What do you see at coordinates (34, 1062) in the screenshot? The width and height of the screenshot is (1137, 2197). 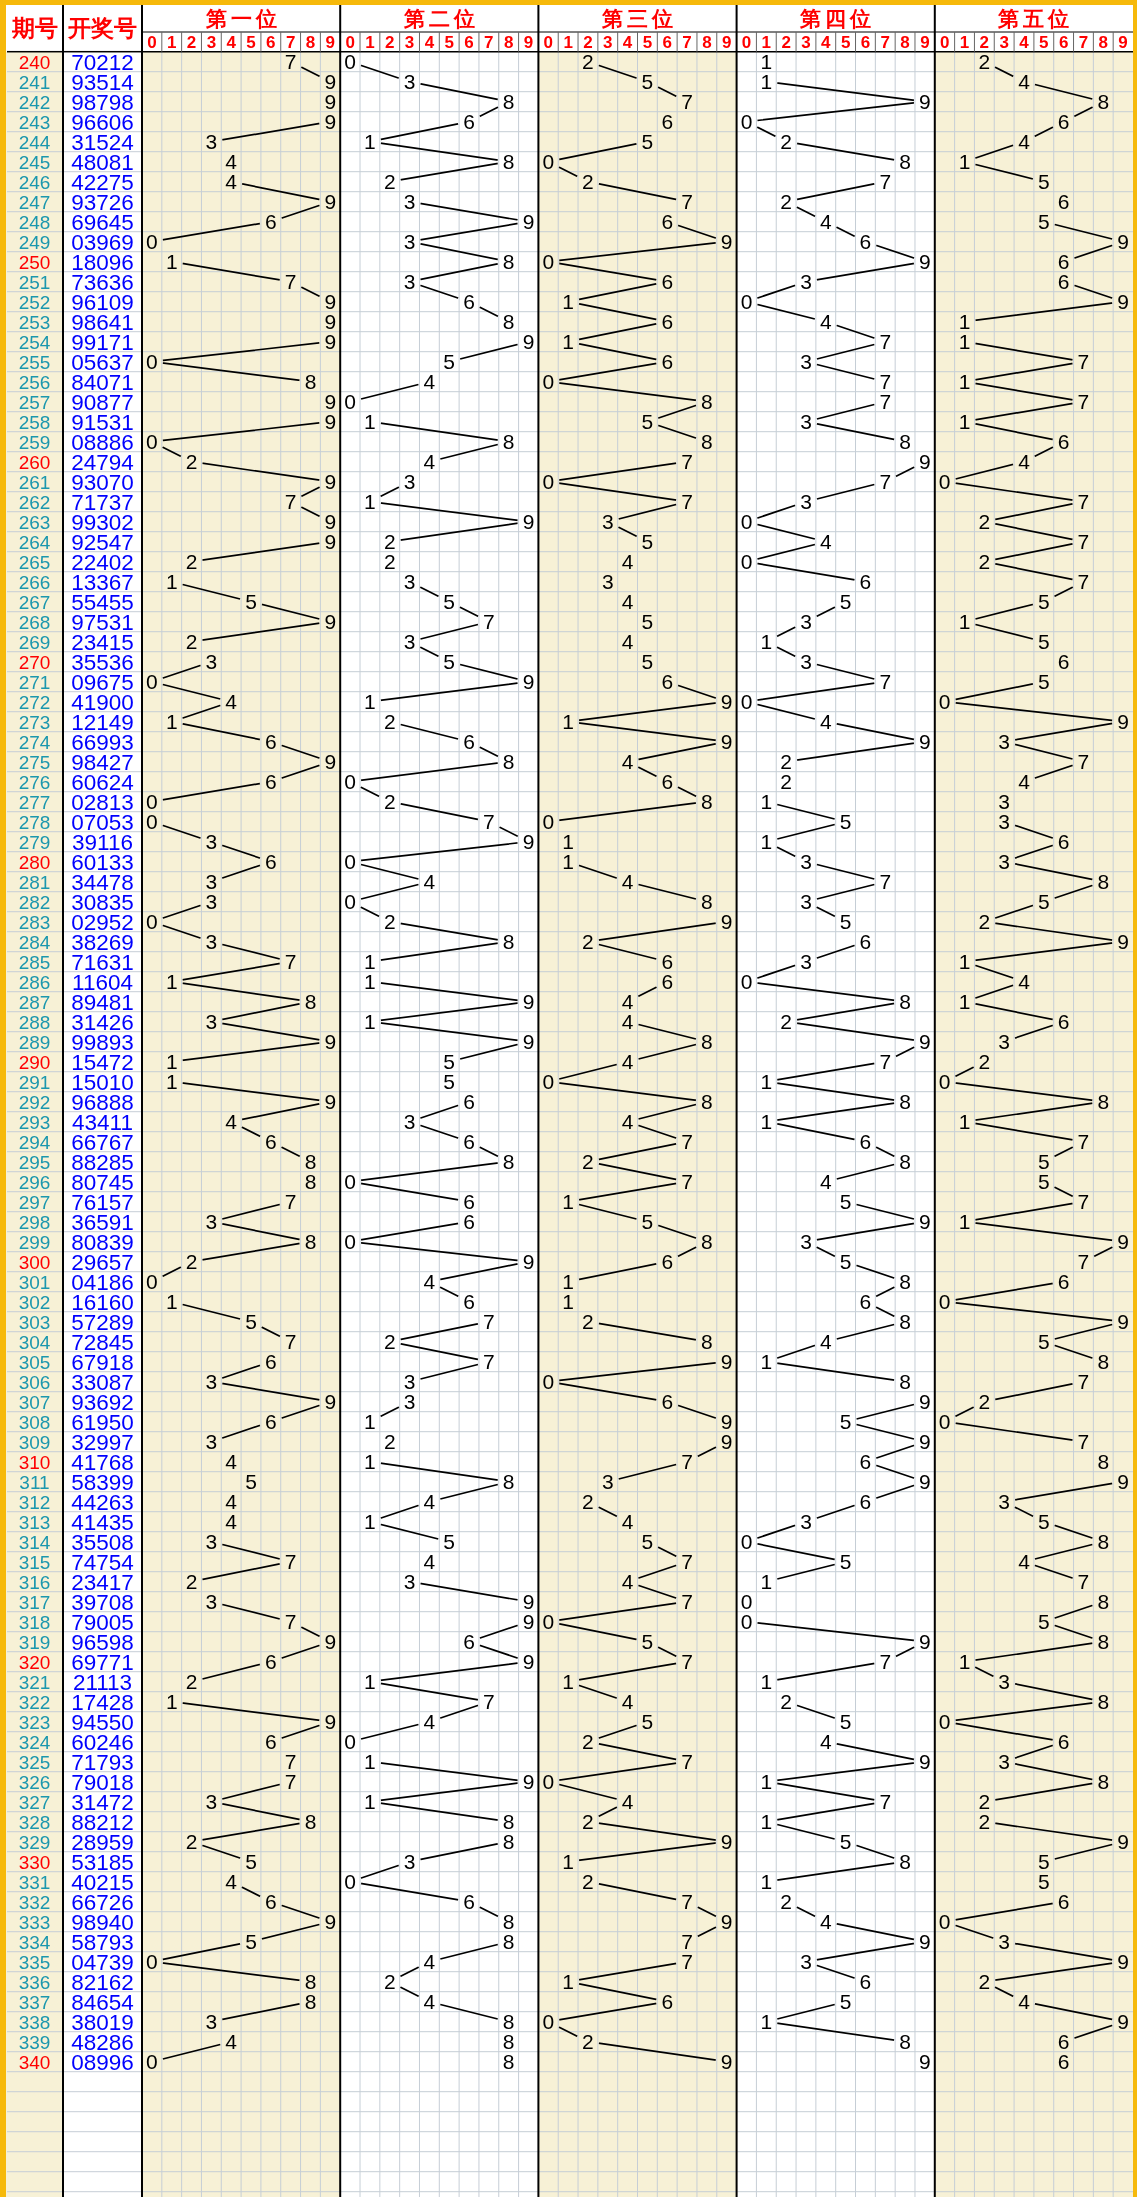 I see `y-tick-label: 290` at bounding box center [34, 1062].